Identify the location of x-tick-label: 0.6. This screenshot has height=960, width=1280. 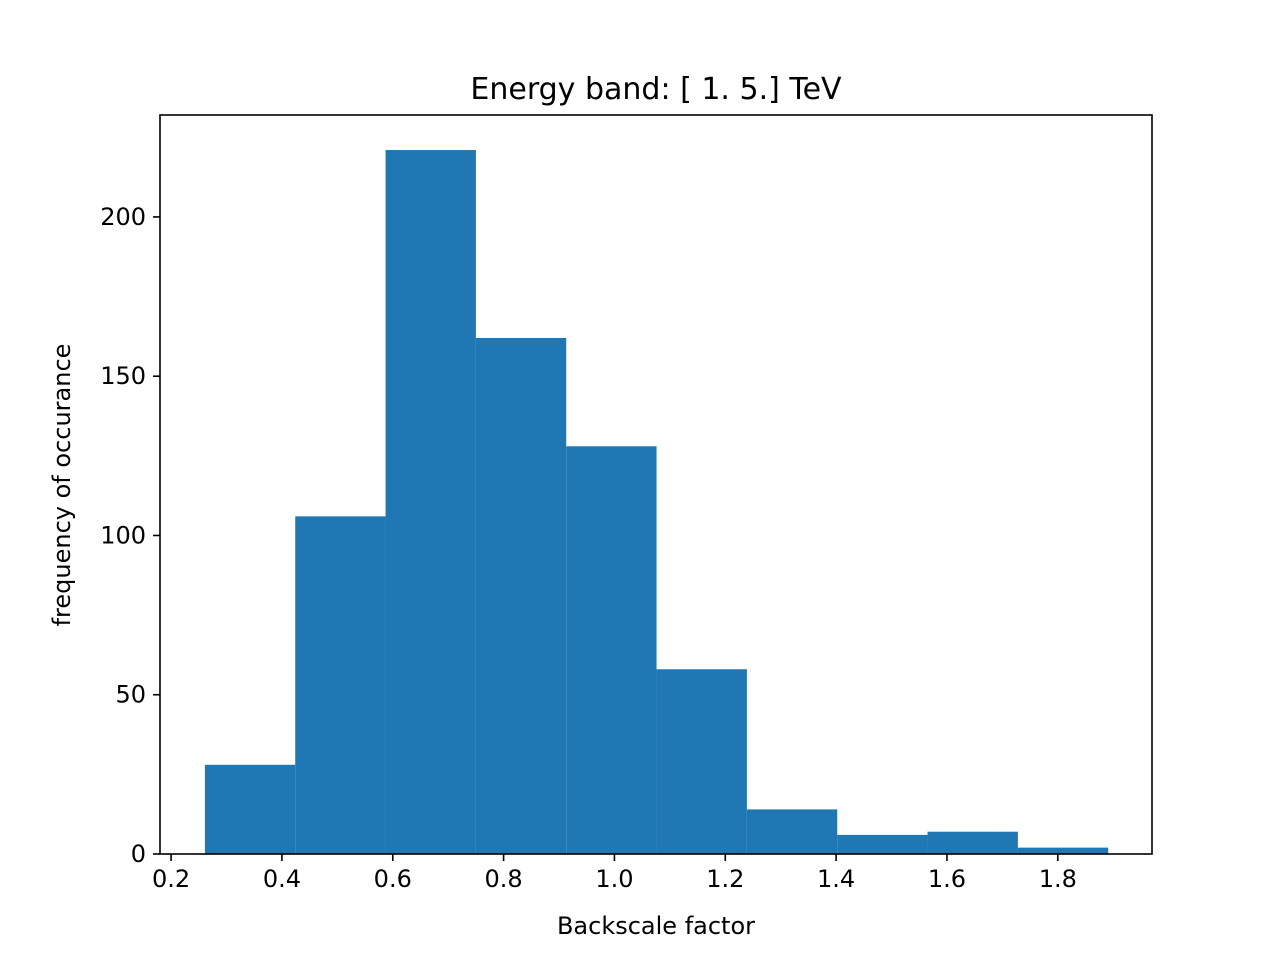
(393, 879).